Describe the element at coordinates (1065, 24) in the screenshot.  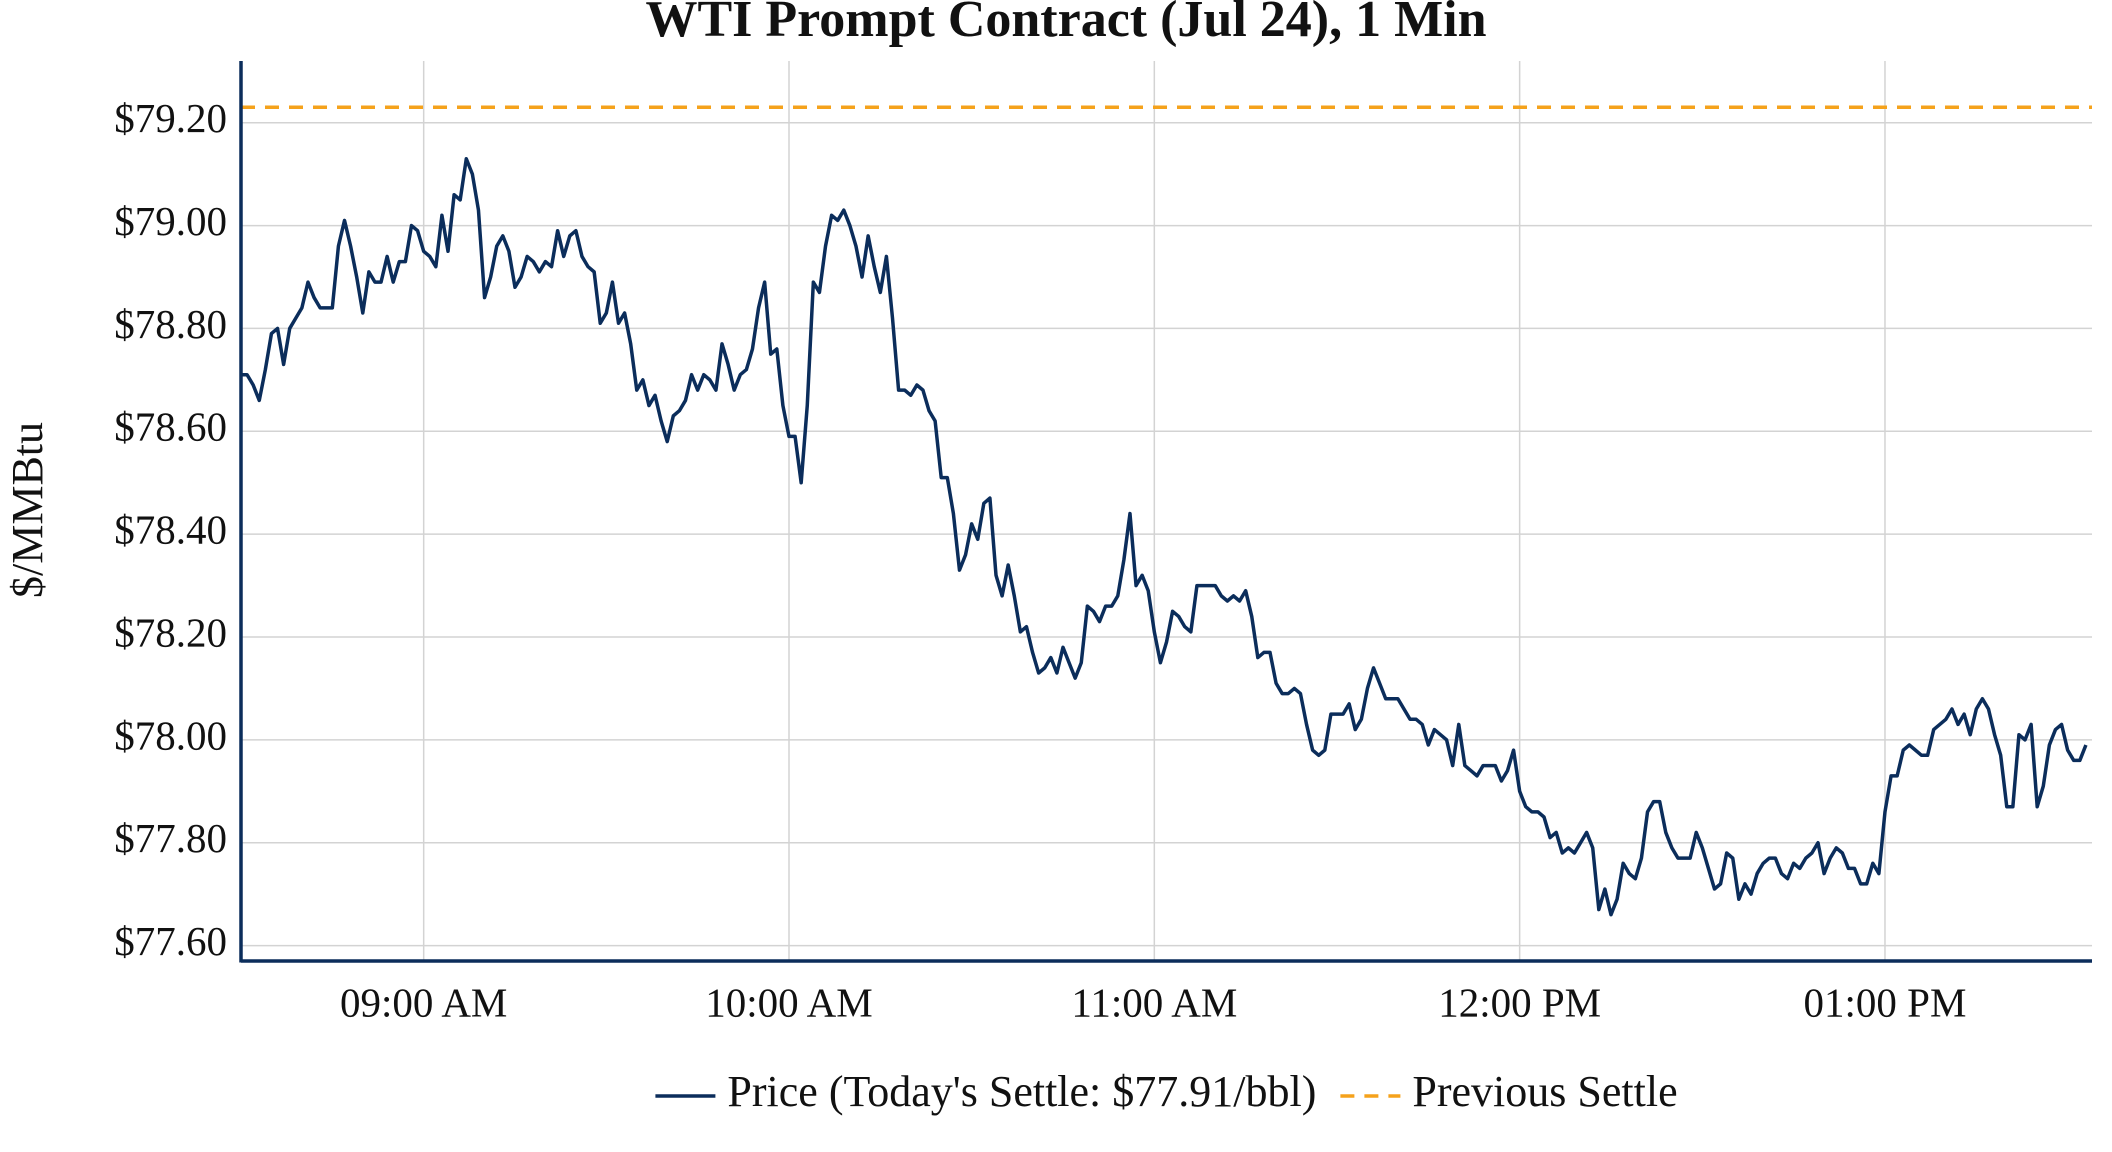
I see `chart-title: WTI Prompt Contract (Jul 24), 1 Min` at that location.